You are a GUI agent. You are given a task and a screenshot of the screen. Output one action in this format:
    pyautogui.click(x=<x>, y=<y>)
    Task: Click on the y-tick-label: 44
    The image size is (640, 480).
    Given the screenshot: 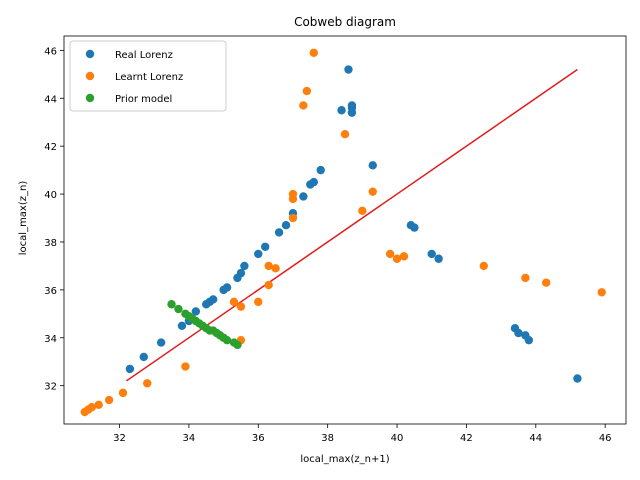 What is the action you would take?
    pyautogui.click(x=50, y=99)
    